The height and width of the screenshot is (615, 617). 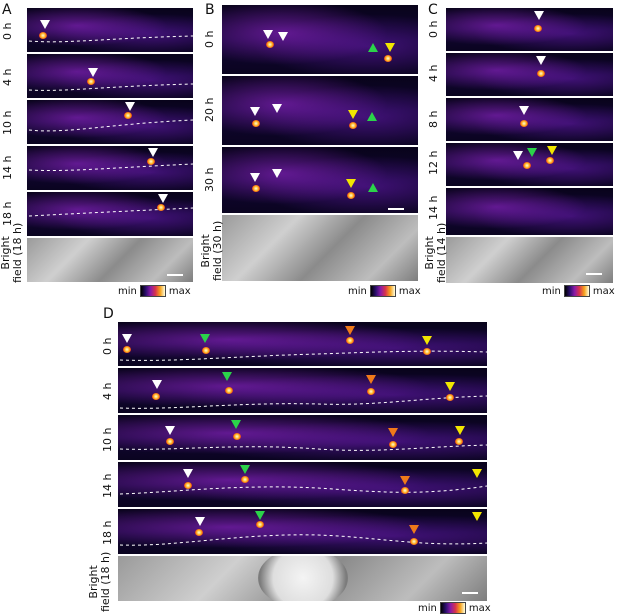 I want to click on panel-b-brightfield, so click(x=320, y=248).